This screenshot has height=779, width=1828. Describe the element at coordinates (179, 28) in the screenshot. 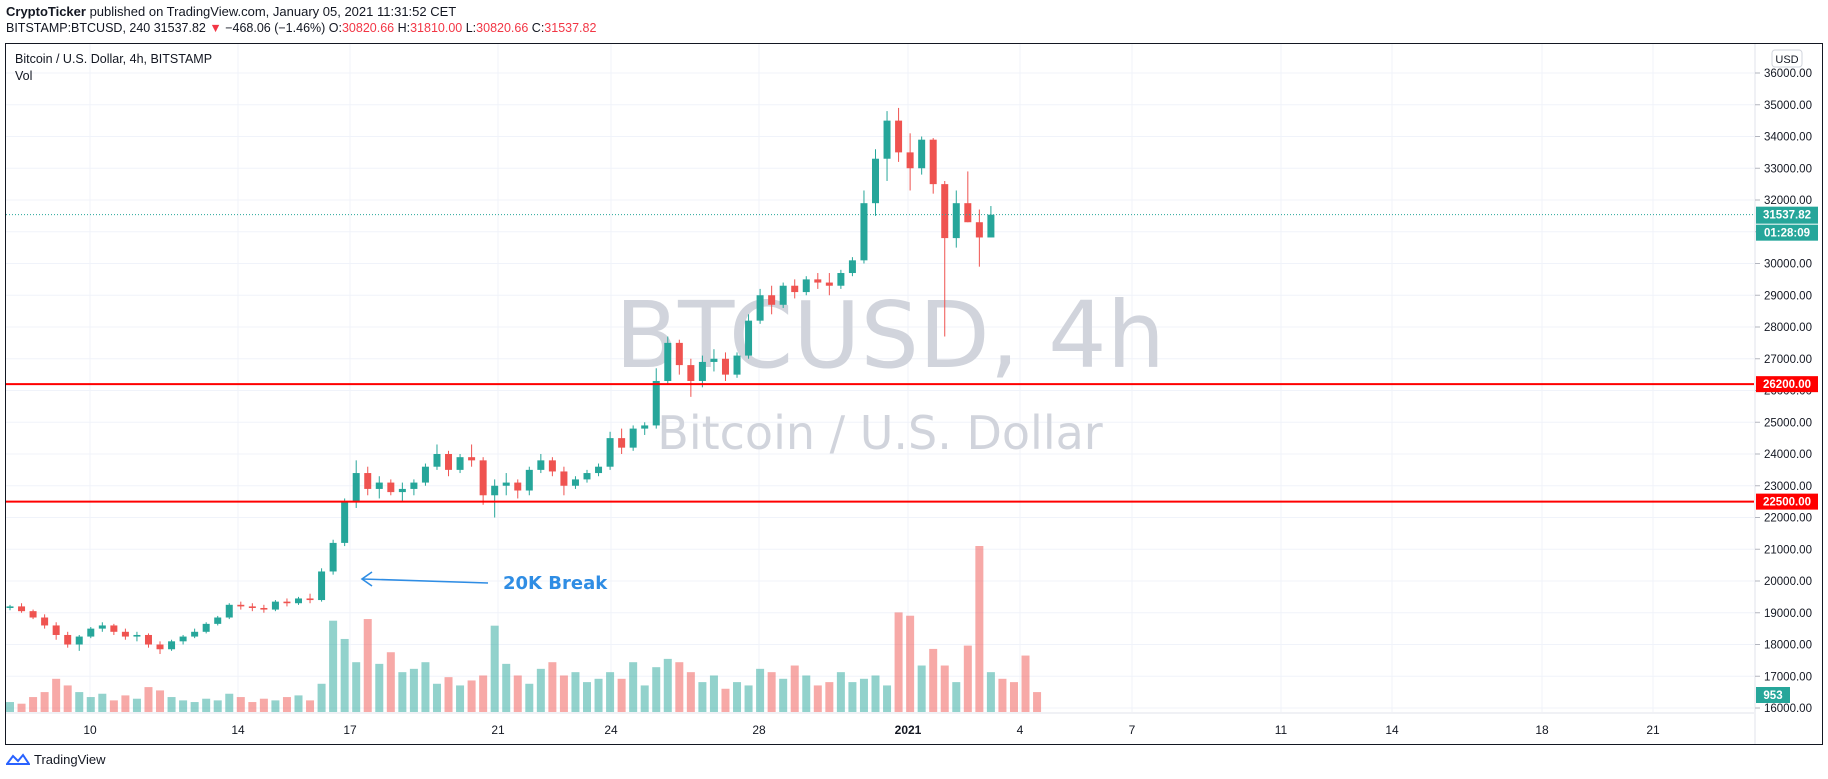

I see `last-price: 31537.82` at that location.